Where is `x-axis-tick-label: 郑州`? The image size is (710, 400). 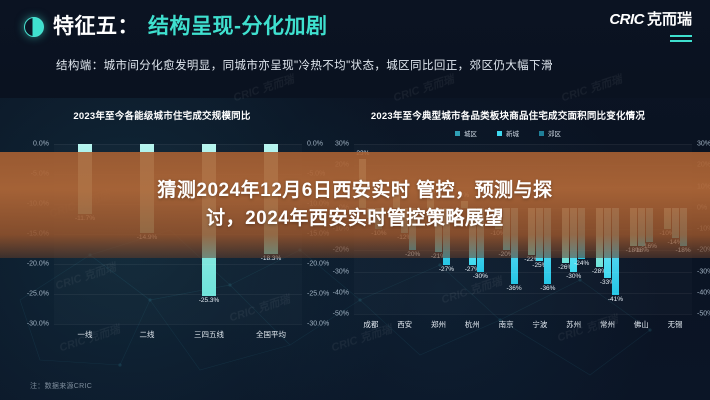
x-axis-tick-label: 郑州 is located at coordinates (438, 324).